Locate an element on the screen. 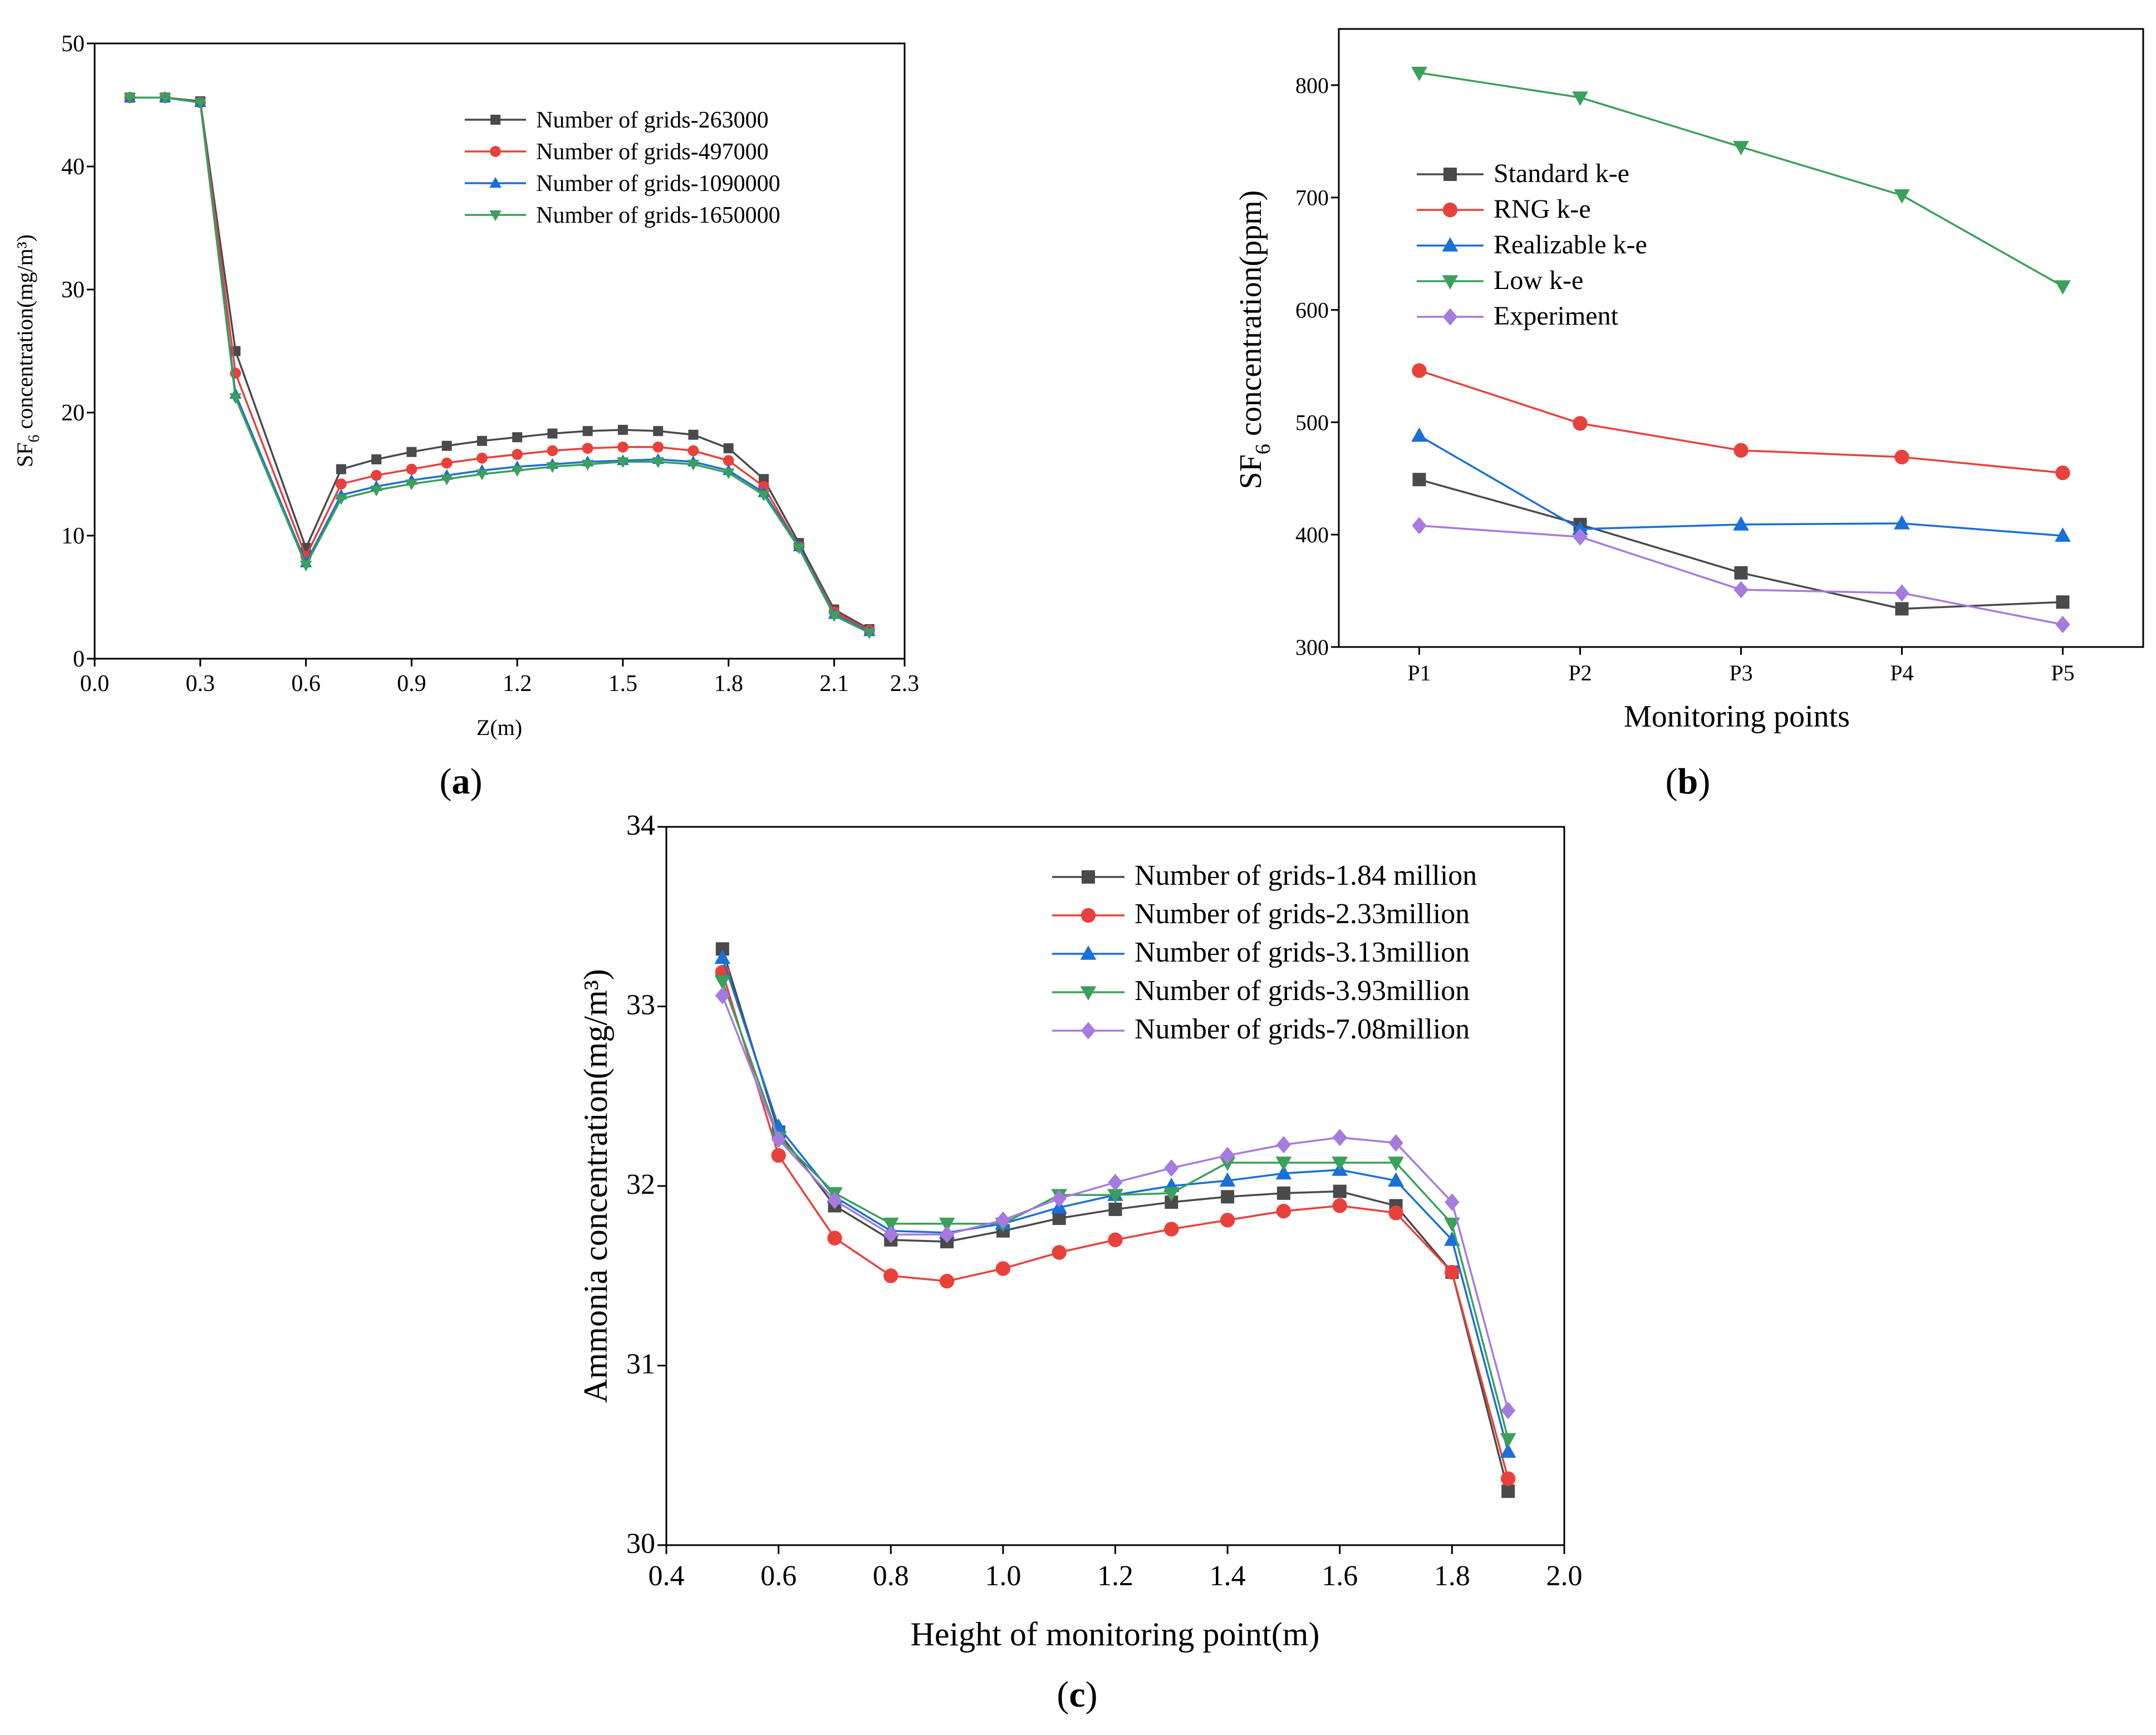 The height and width of the screenshot is (1735, 2156). panel-c-x-tick-label: 2.0 is located at coordinates (1565, 1576).